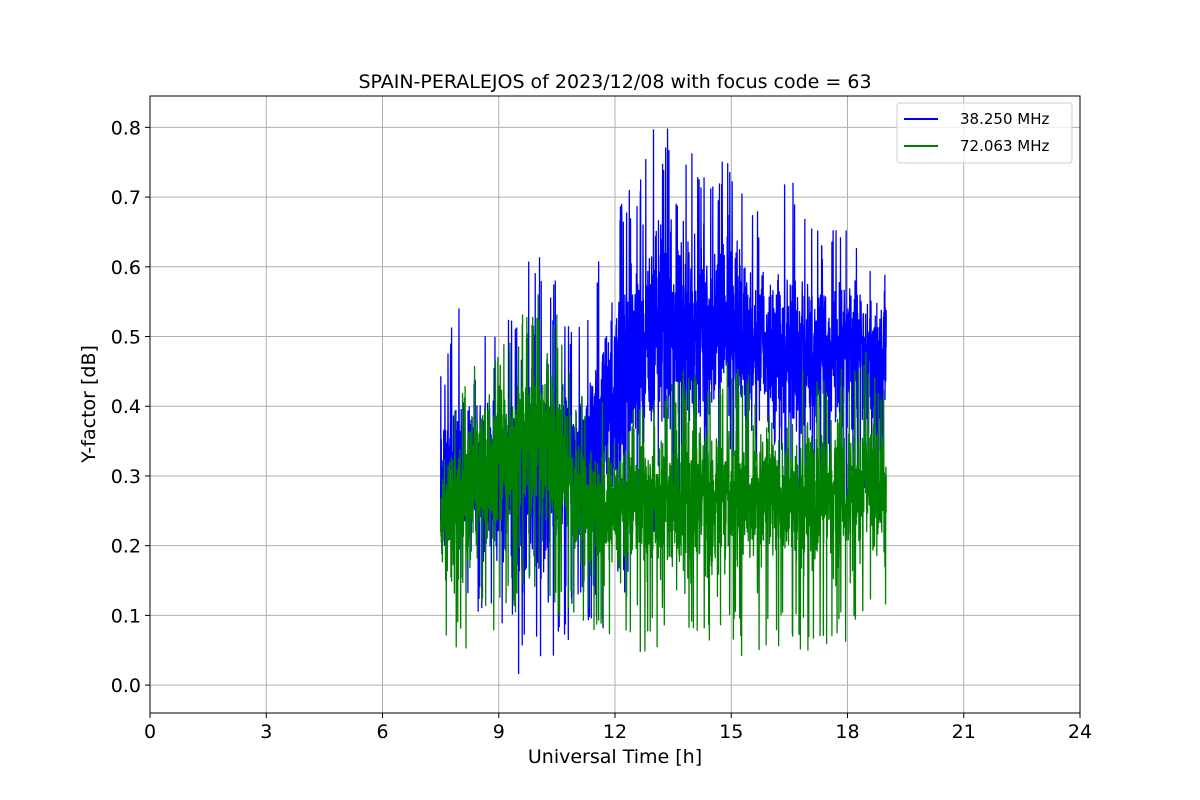 The width and height of the screenshot is (1200, 800). Describe the element at coordinates (731, 732) in the screenshot. I see `x-tick-label: 15` at that location.